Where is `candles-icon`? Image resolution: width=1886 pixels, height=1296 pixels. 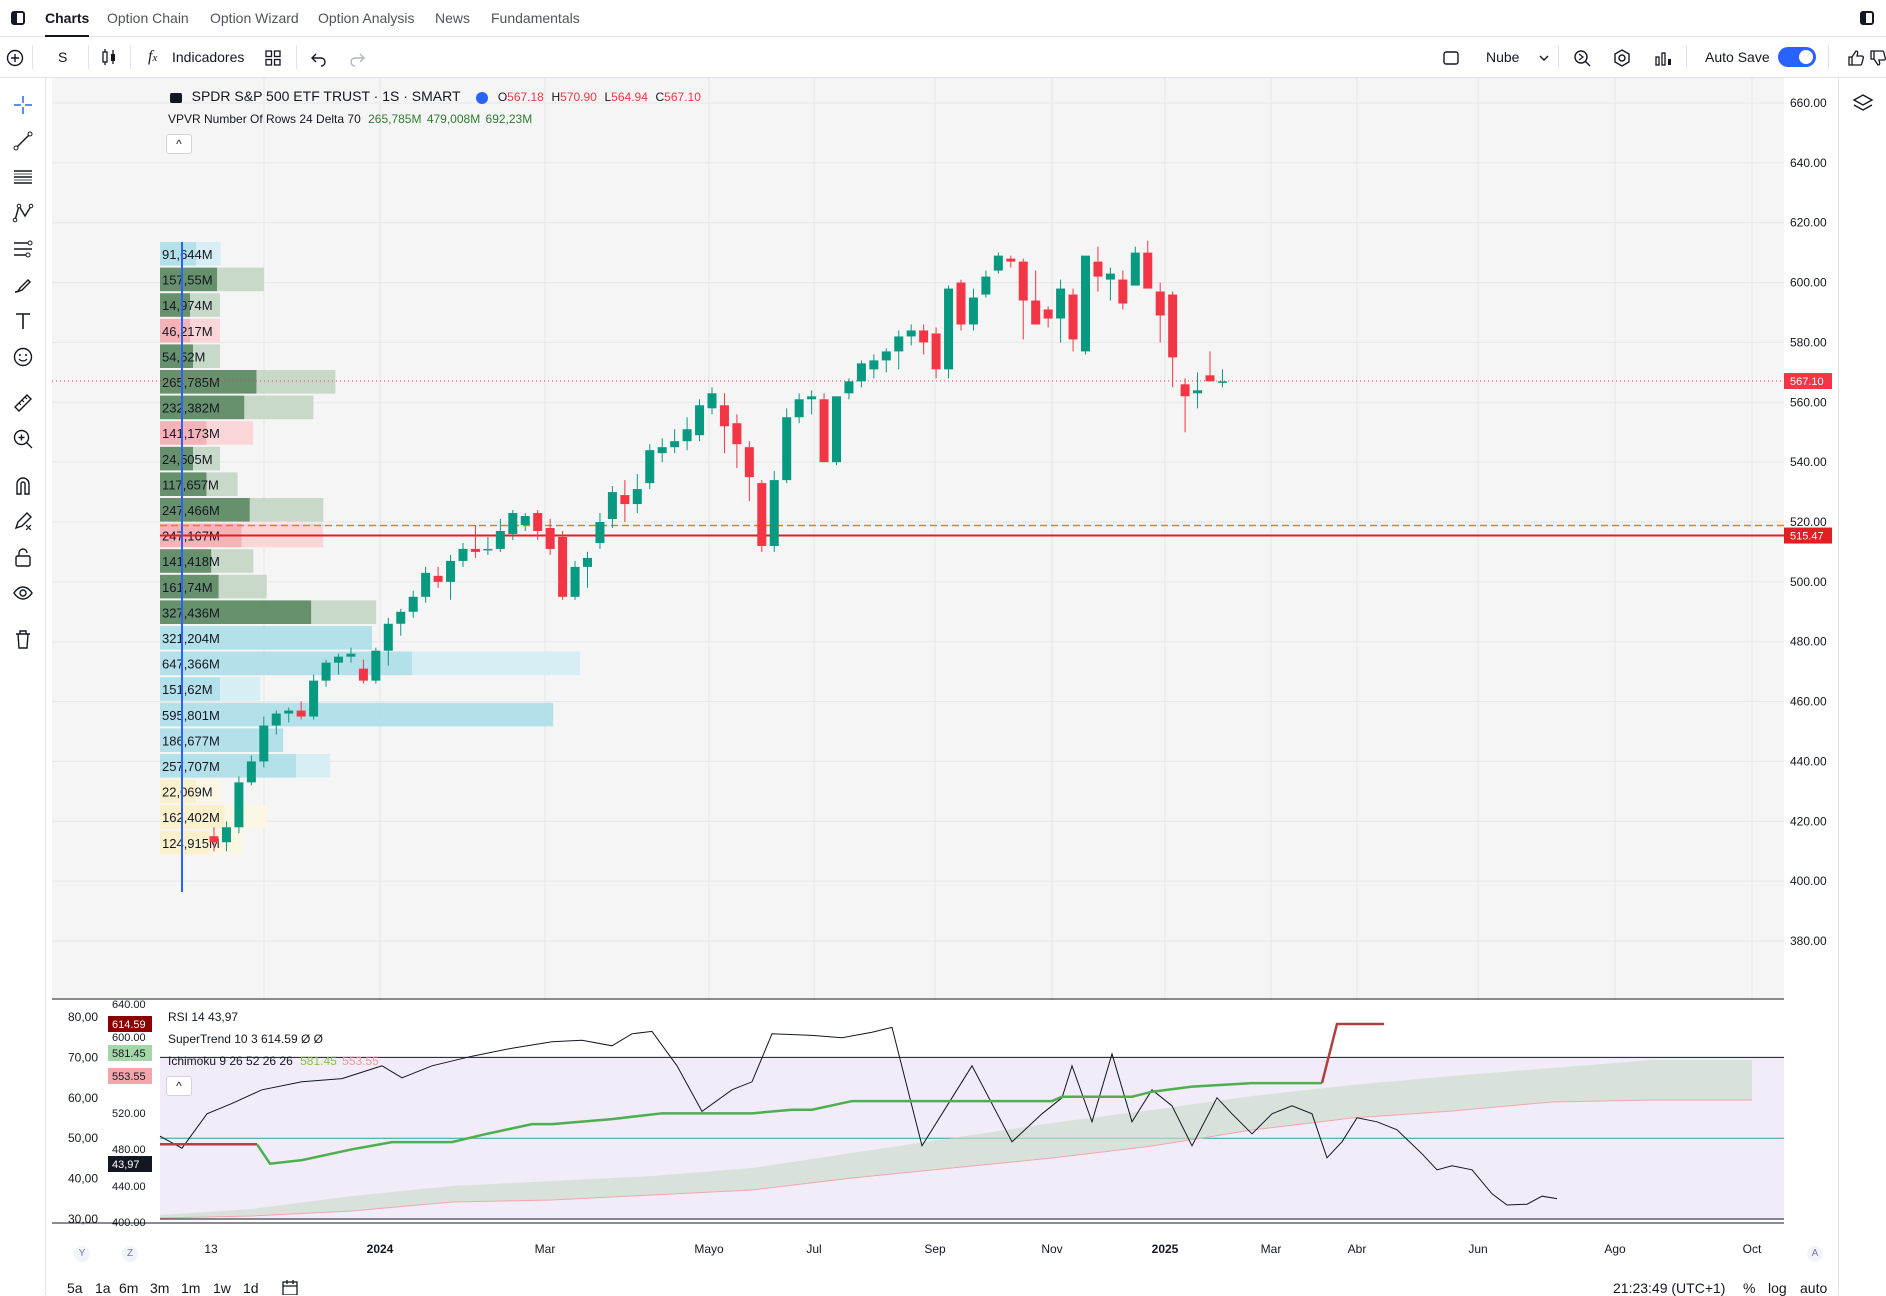
candles-icon is located at coordinates (109, 57).